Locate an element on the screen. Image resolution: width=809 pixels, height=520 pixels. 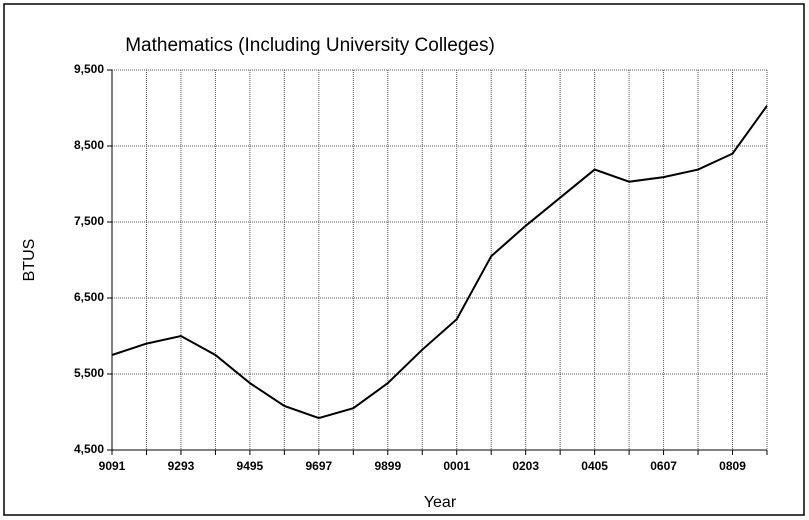
x-tick-label: 9091 is located at coordinates (112, 466).